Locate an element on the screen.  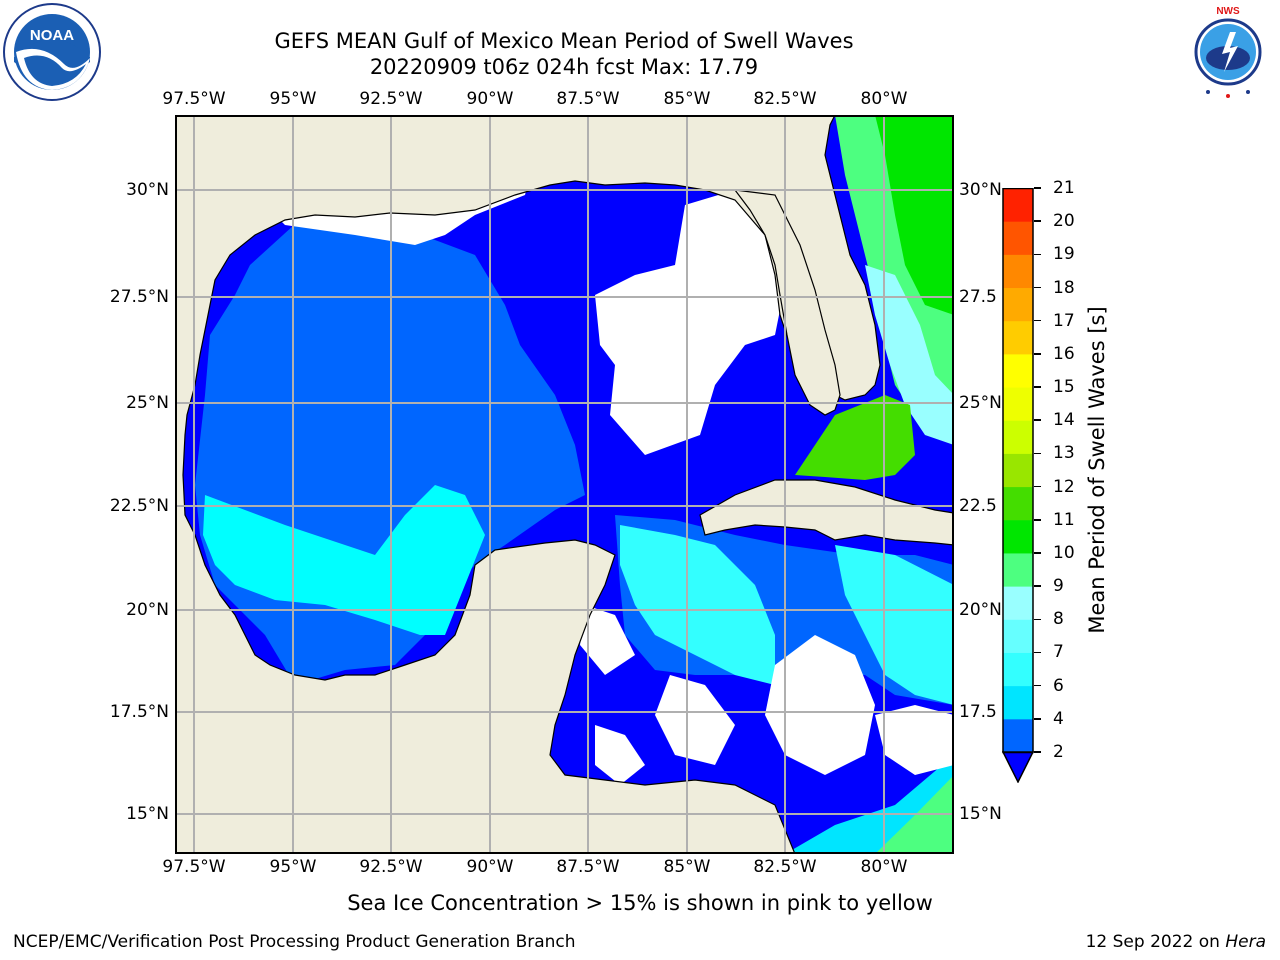
colorbar-tick-label: 15 is located at coordinates (1064, 387).